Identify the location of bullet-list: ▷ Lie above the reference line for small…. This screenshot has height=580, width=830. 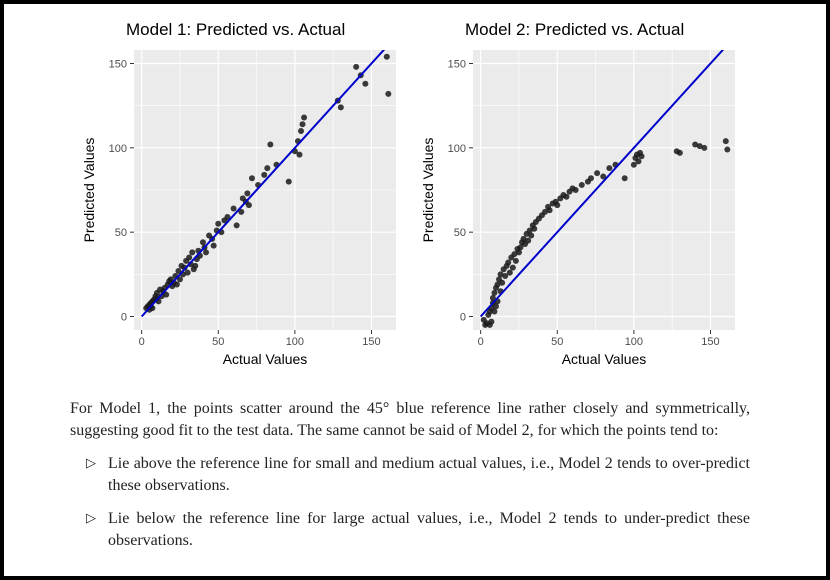
(410, 502).